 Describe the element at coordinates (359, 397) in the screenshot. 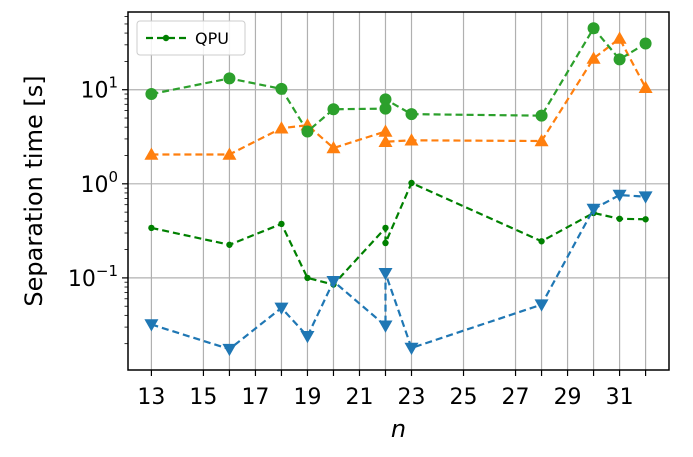

I see `x-tick-label: 21` at that location.